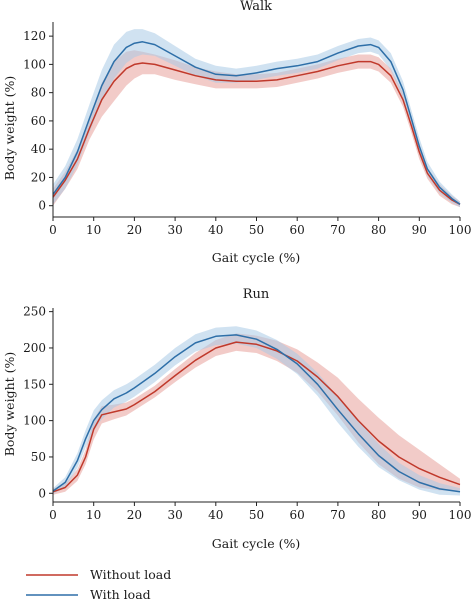  Describe the element at coordinates (34, 312) in the screenshot. I see `run-y-tick-label: 250` at that location.